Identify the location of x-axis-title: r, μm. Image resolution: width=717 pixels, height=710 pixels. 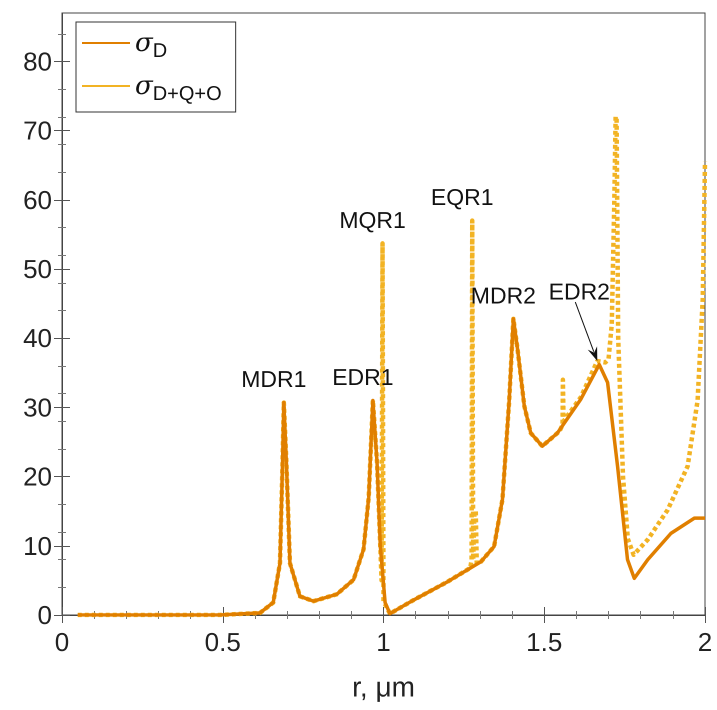
(383, 687).